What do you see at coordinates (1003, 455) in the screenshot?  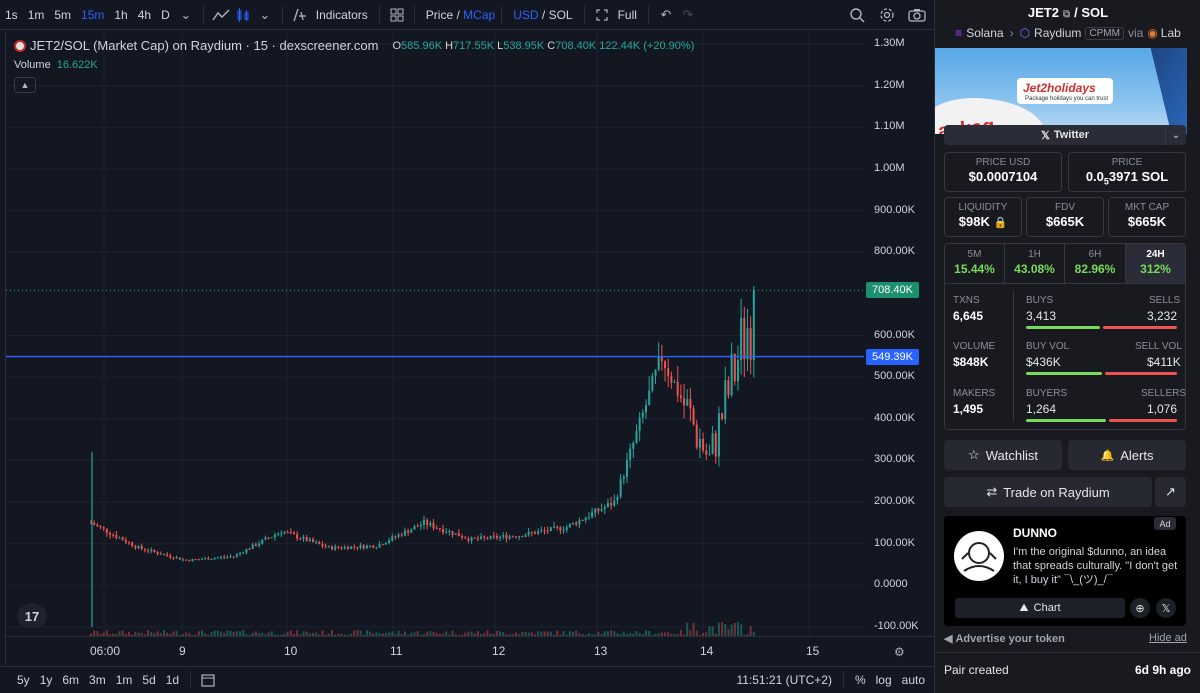 I see `watchlist-button: ☆ Watchlist` at bounding box center [1003, 455].